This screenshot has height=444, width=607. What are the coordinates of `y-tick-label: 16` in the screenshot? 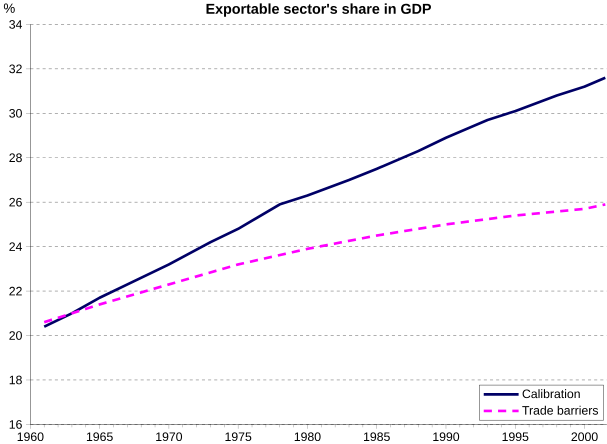 It's located at (16, 424).